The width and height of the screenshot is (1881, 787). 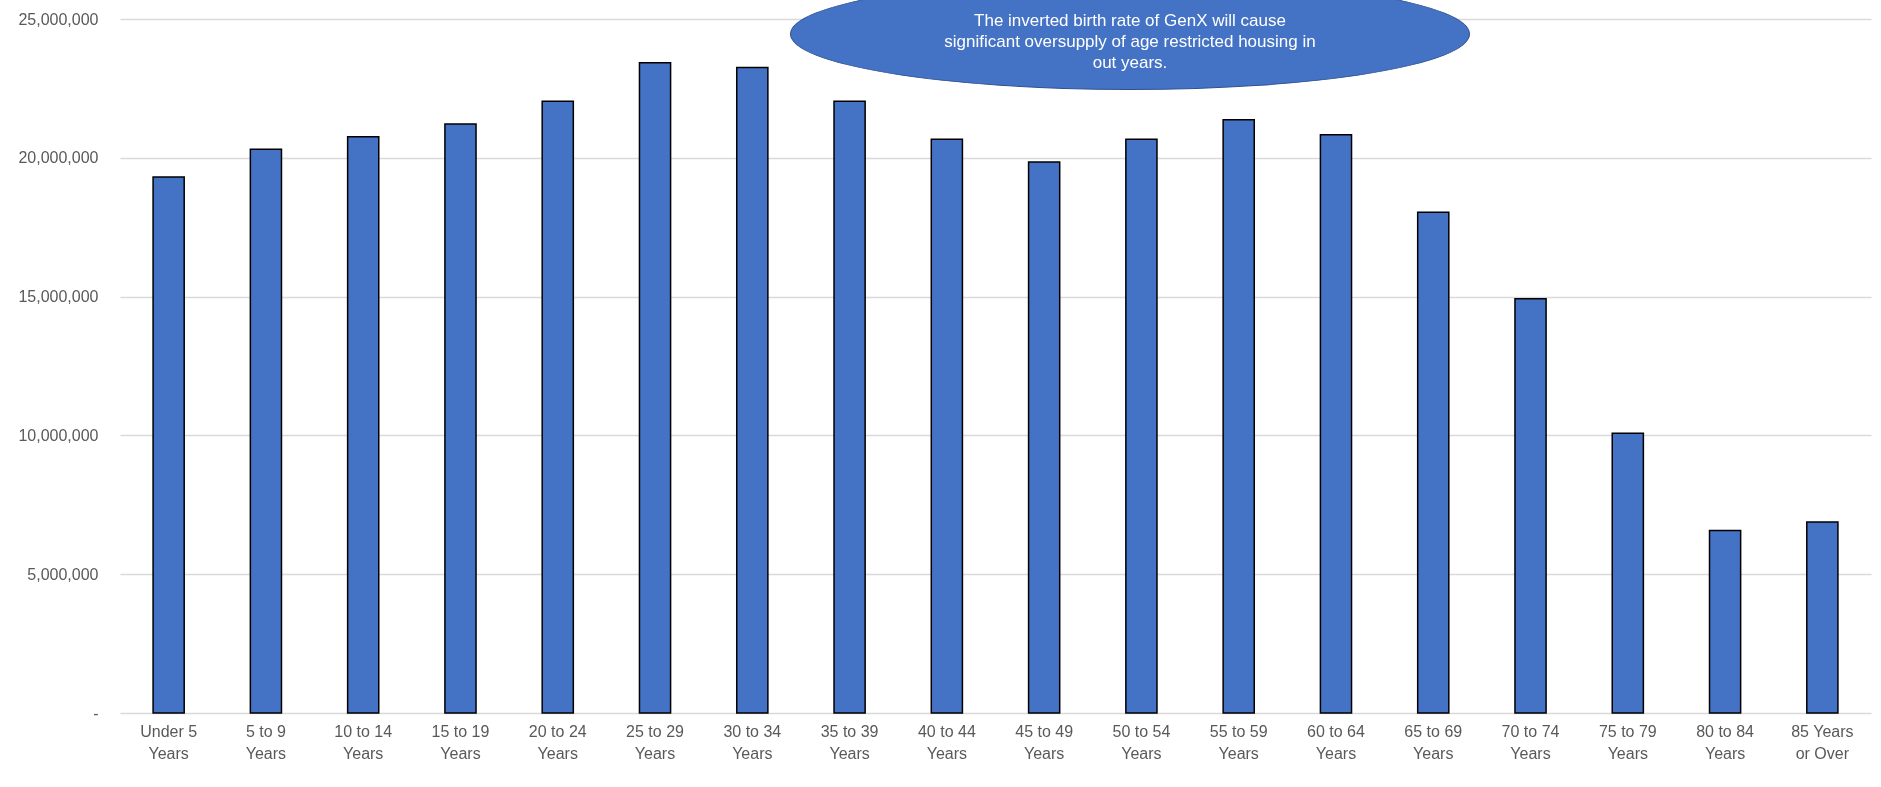 I want to click on x-tick-label: Under 5 Years, so click(x=169, y=742).